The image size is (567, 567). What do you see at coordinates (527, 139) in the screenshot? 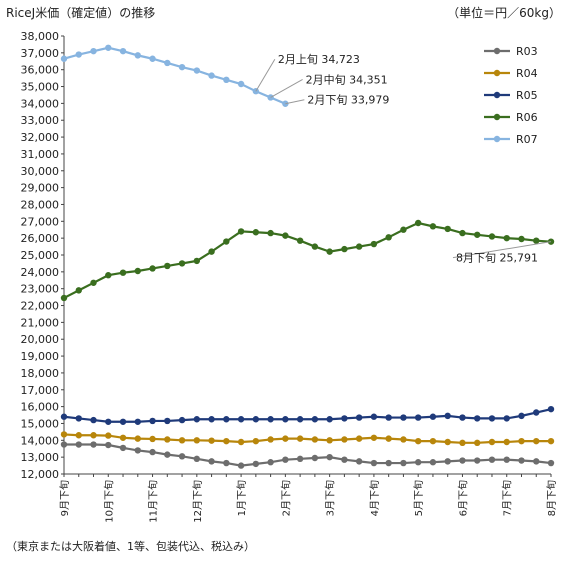
I see `legend-label: R07` at bounding box center [527, 139].